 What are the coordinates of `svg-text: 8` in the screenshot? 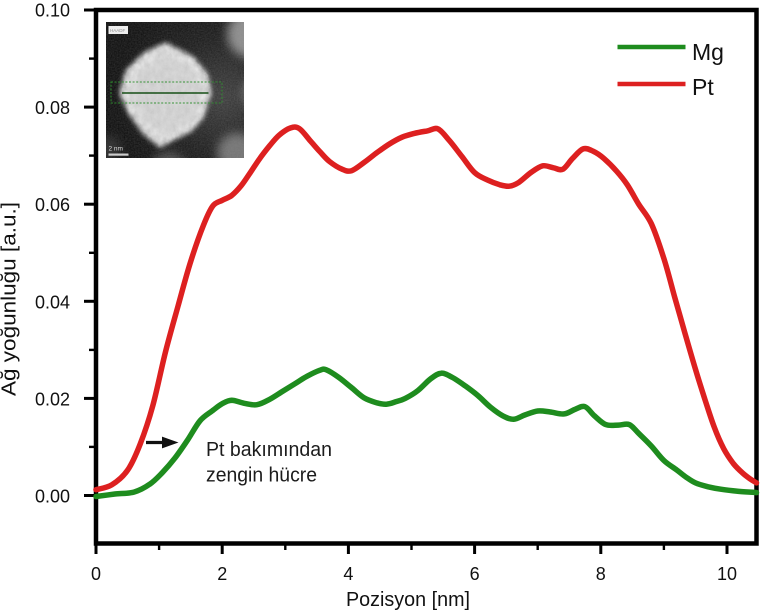 It's located at (601, 574).